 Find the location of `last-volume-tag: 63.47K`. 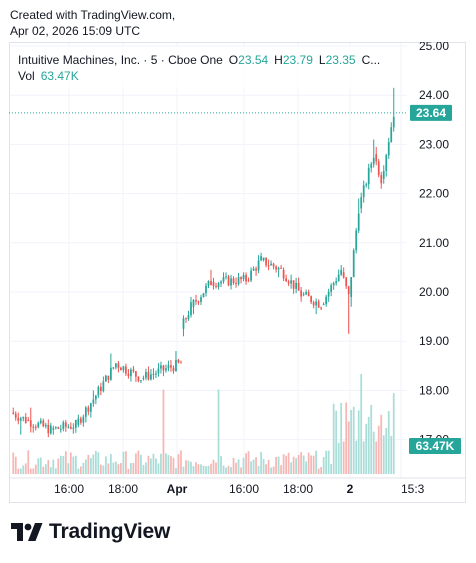

last-volume-tag: 63.47K is located at coordinates (435, 446).